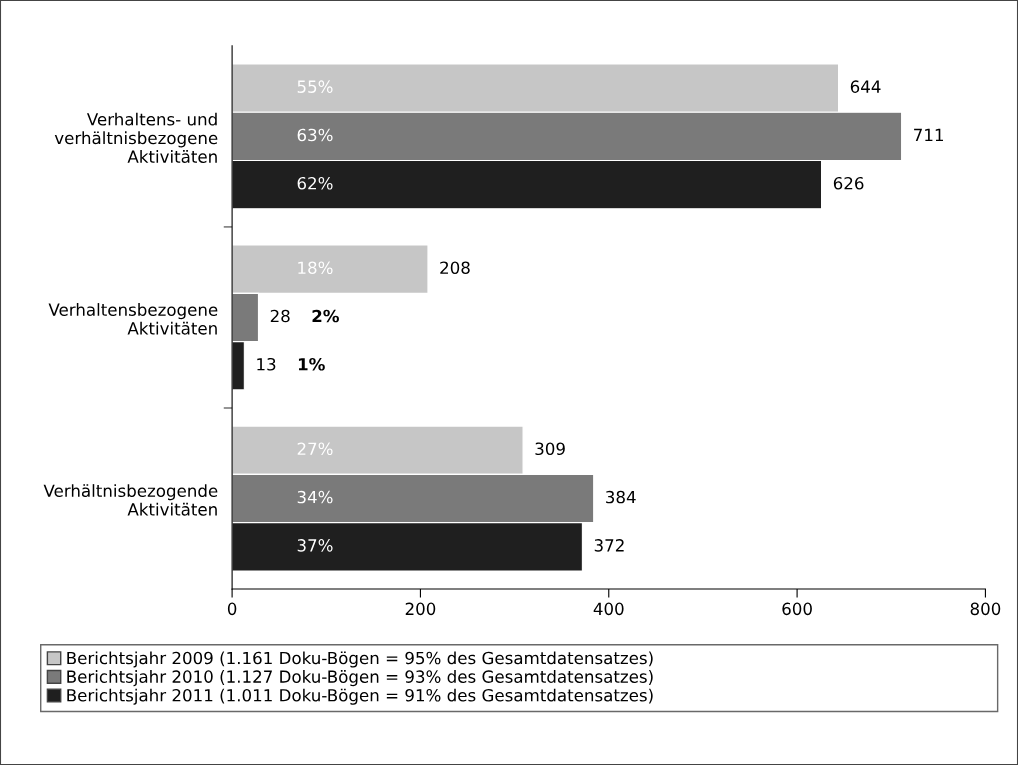 This screenshot has height=765, width=1018. I want to click on legend-label: Berichtsjahr 2011 (1.011 Doku-Bögen = 91% des Gesamtdatensatzes), so click(360, 696).